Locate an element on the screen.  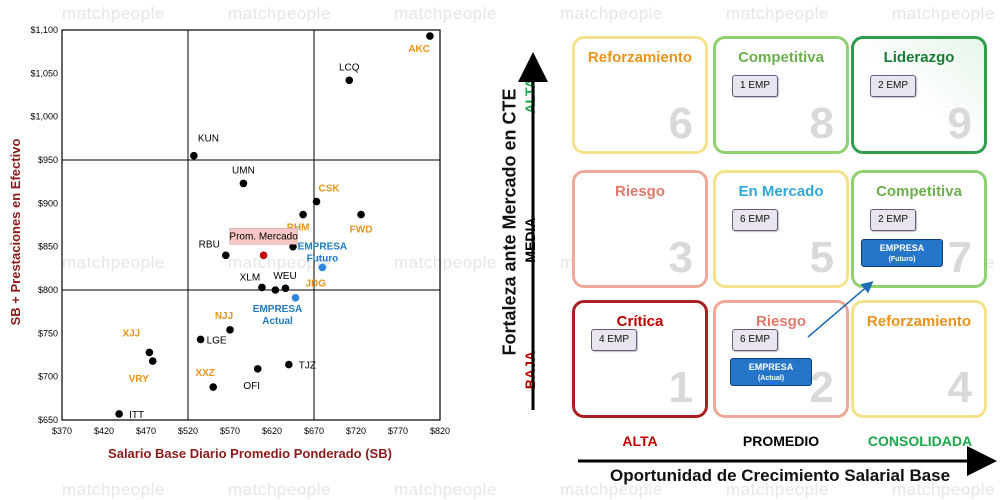
data-point-label: TJZ is located at coordinates (307, 366).